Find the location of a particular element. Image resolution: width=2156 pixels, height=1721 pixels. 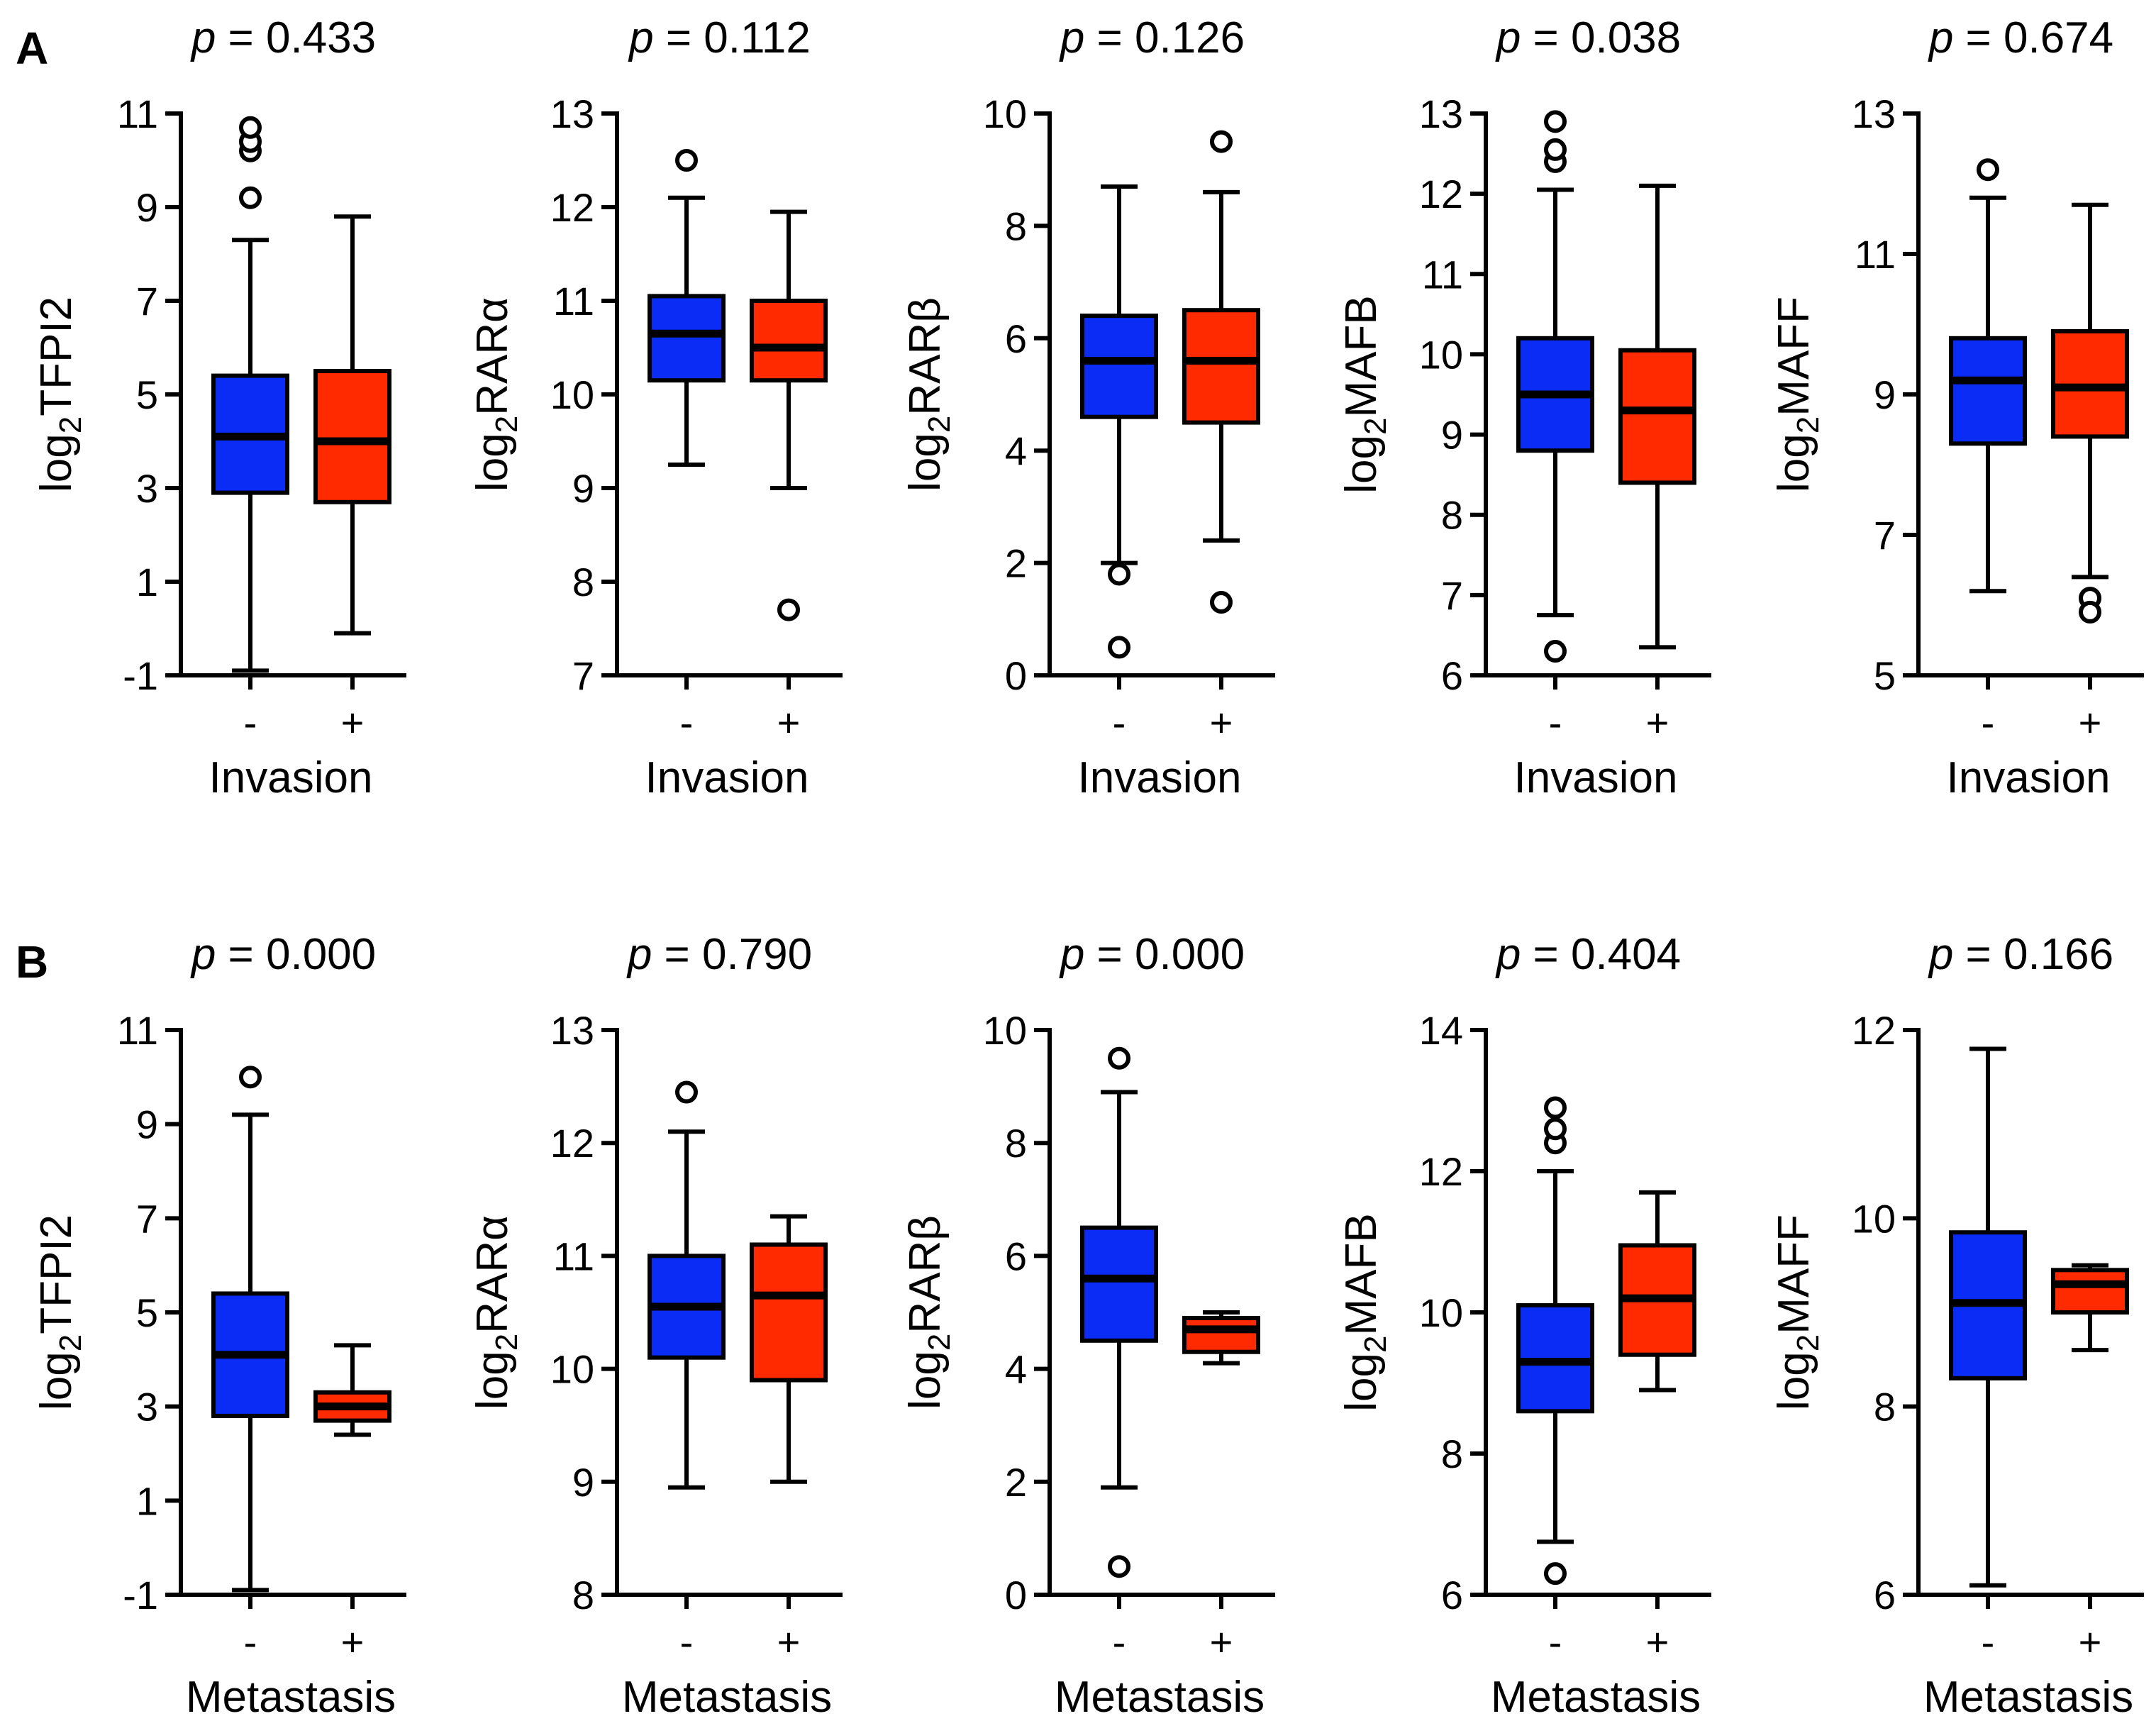

y-axis-title: log2RARα is located at coordinates (496, 394).